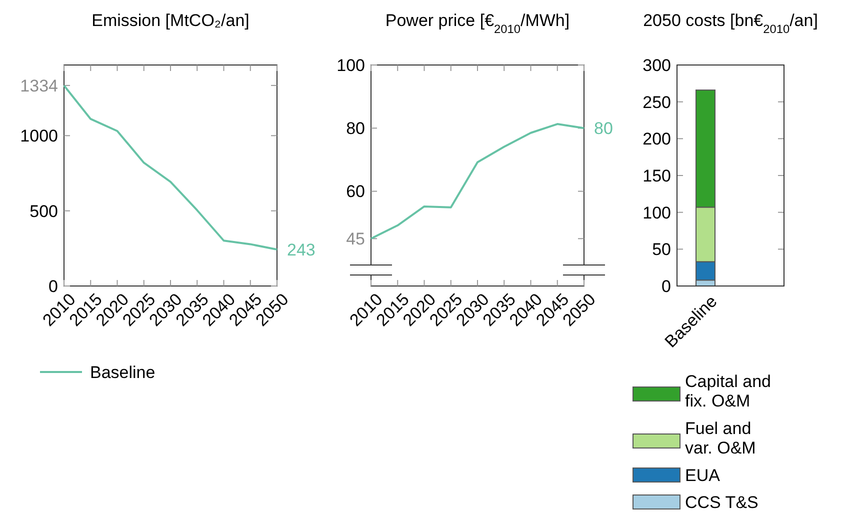 This screenshot has height=531, width=845. I want to click on chart-title: 2050 costs [bn€$_{2010}$/an], so click(730, 23).